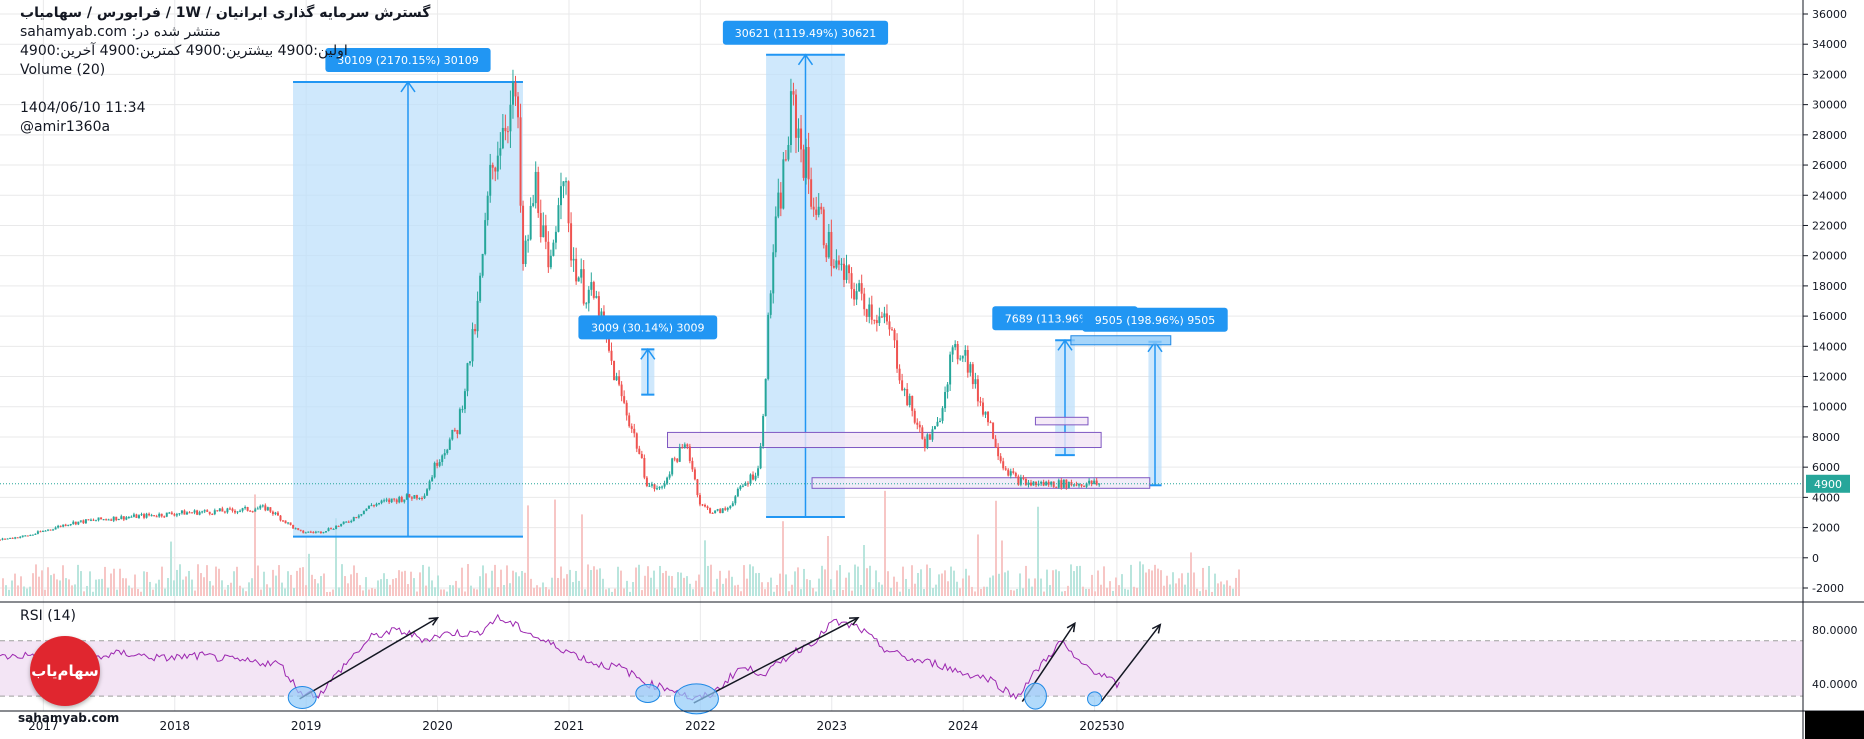 The height and width of the screenshot is (739, 1864). Describe the element at coordinates (648, 327) in the screenshot. I see `measure-label-text: 3009 (30.14%) 3009` at that location.